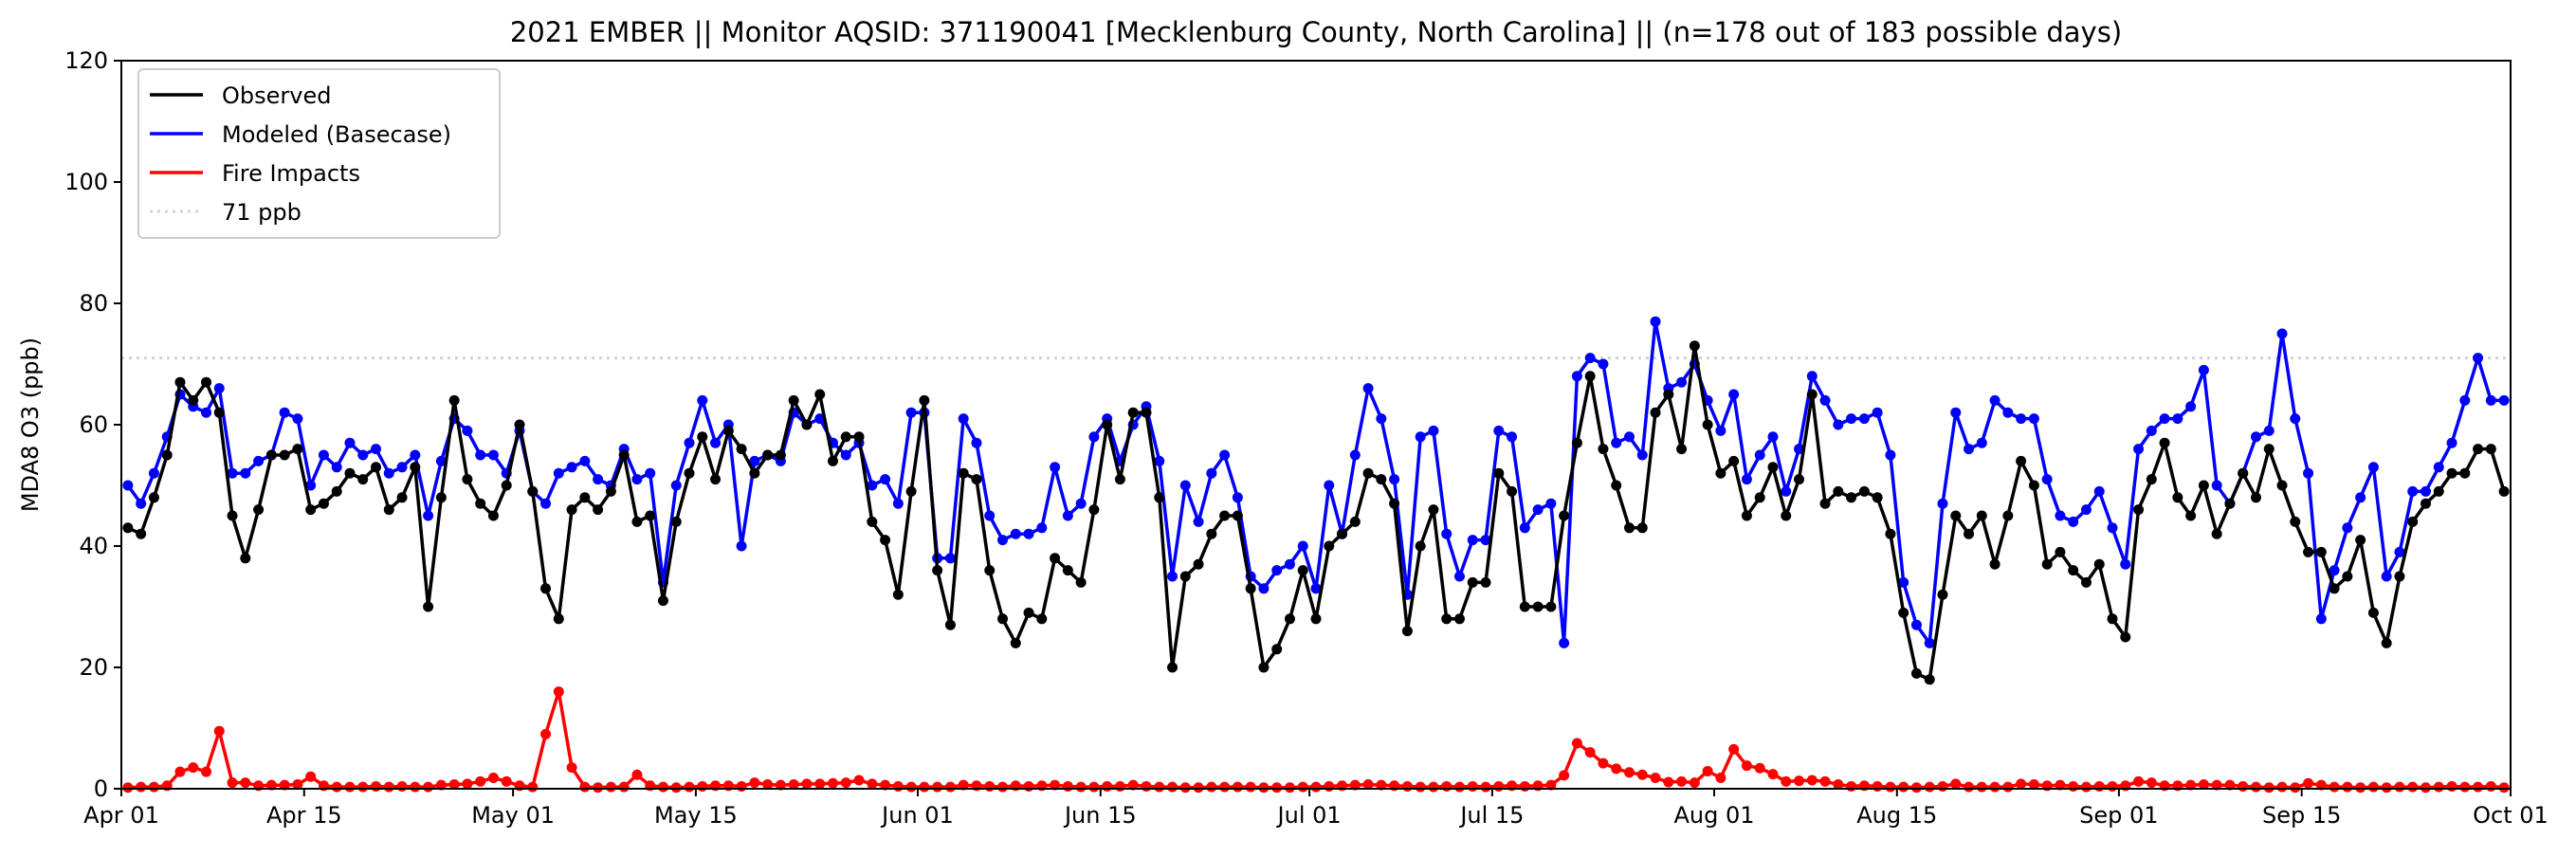 Image resolution: width=2576 pixels, height=857 pixels. I want to click on x-tick-label: Aug 01, so click(1713, 815).